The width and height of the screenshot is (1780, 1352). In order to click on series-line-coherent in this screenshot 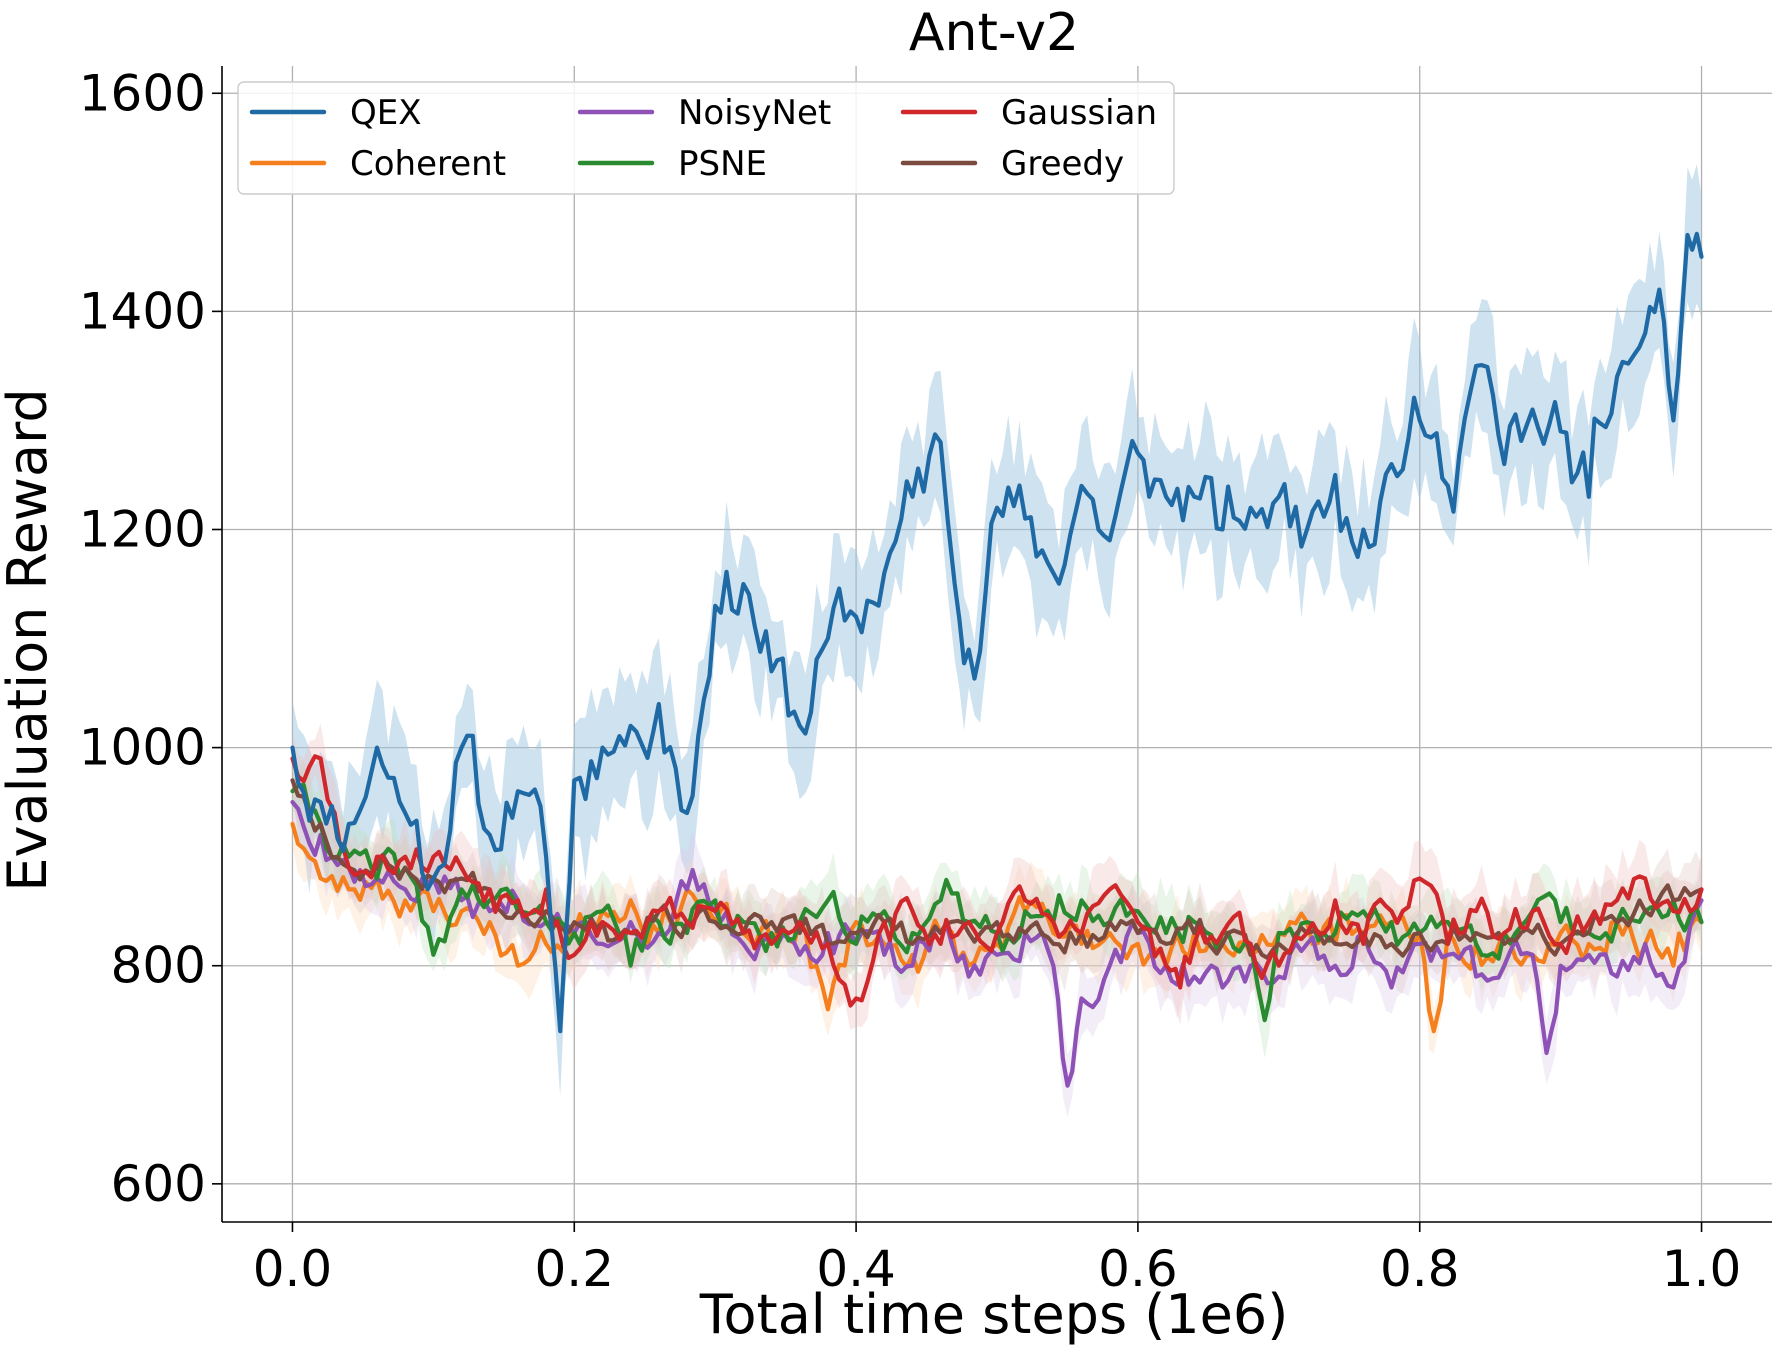, I will do `click(997, 927)`.